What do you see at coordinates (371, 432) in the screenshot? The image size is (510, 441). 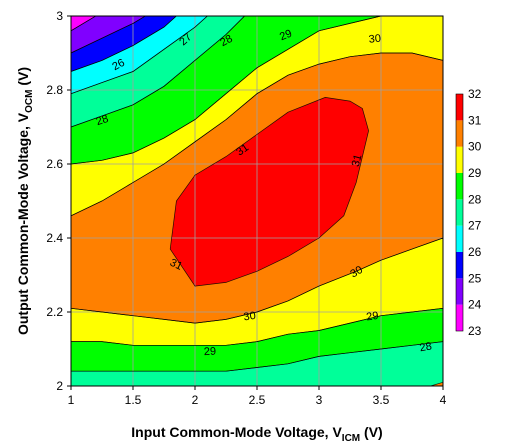 I see `x-axis-title-unit: (V)` at bounding box center [371, 432].